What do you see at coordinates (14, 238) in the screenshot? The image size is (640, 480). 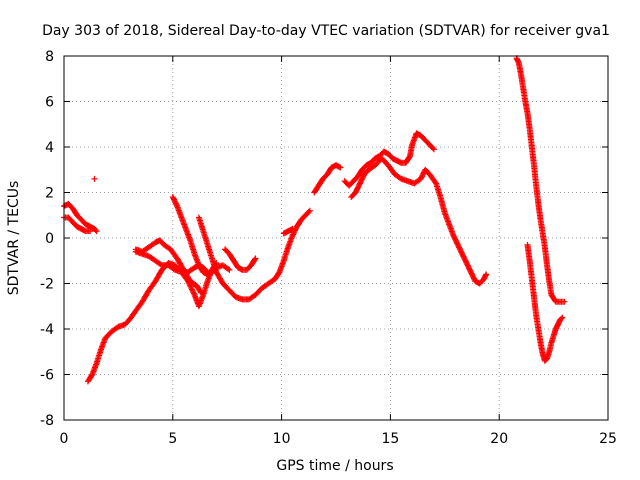 I see `y-axis-label: SDTVAR / TECUs` at bounding box center [14, 238].